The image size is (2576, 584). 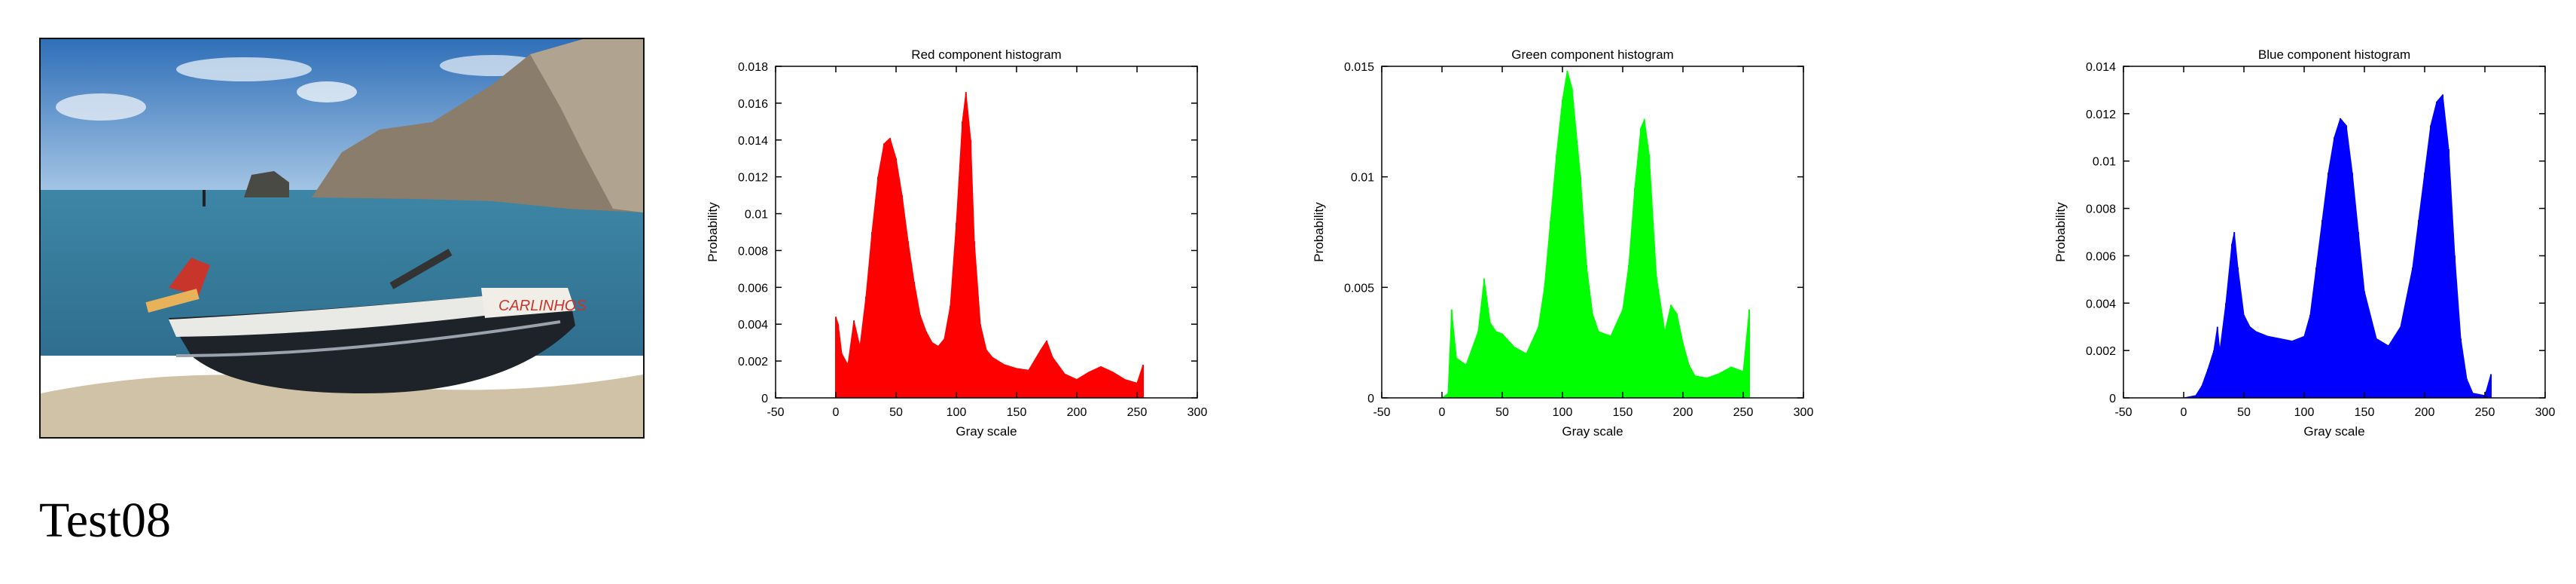 I want to click on boat-stern, so click(x=528, y=303).